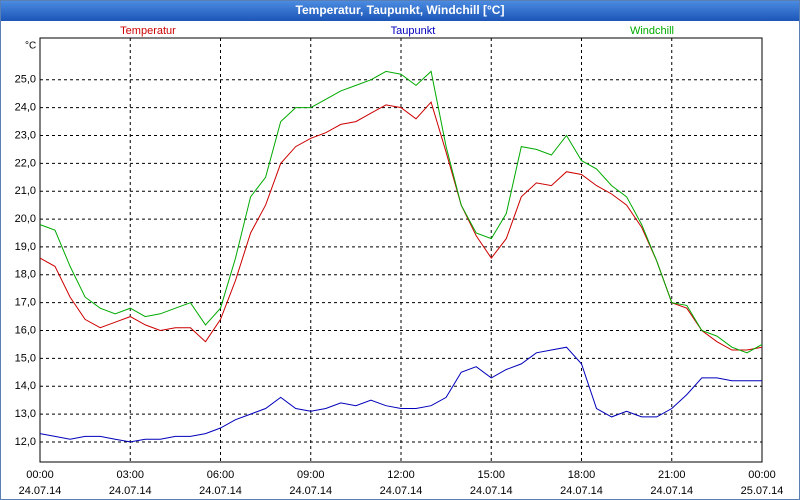 This screenshot has height=500, width=800. Describe the element at coordinates (25, 358) in the screenshot. I see `y-tick-label: 15,0` at that location.